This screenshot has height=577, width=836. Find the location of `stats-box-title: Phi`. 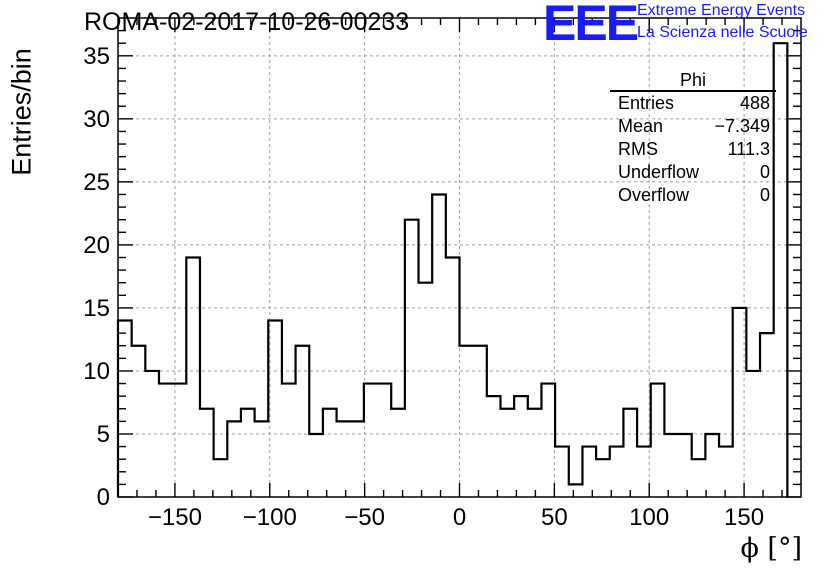

stats-box-title: Phi is located at coordinates (693, 81).